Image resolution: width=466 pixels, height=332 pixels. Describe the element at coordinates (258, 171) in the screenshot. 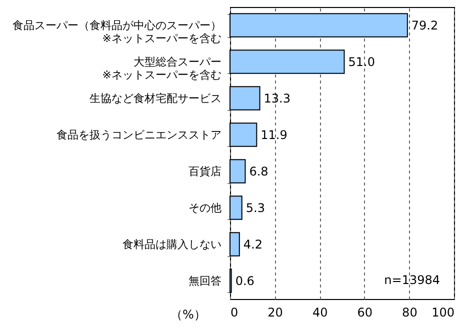

I see `data-label: 6.8` at that location.